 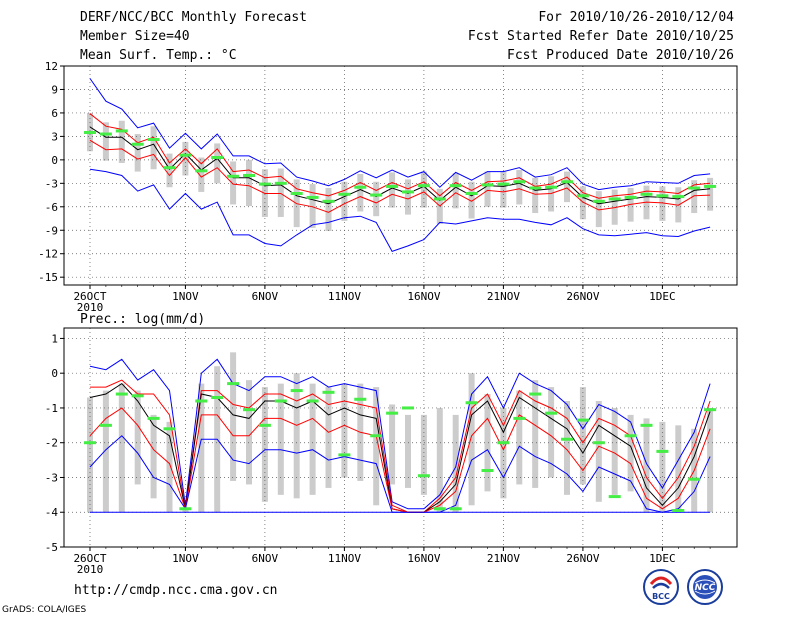 I want to click on forecast-period: For 2010/10/26-2010/12/04, so click(x=636, y=17).